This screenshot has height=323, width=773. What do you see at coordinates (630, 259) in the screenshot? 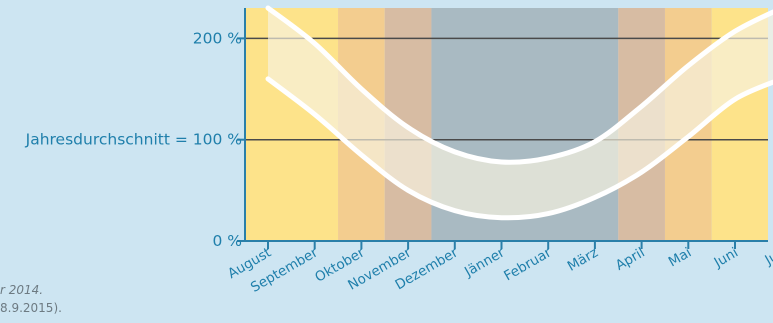
I see `x-tick-label-8: April` at bounding box center [630, 259].